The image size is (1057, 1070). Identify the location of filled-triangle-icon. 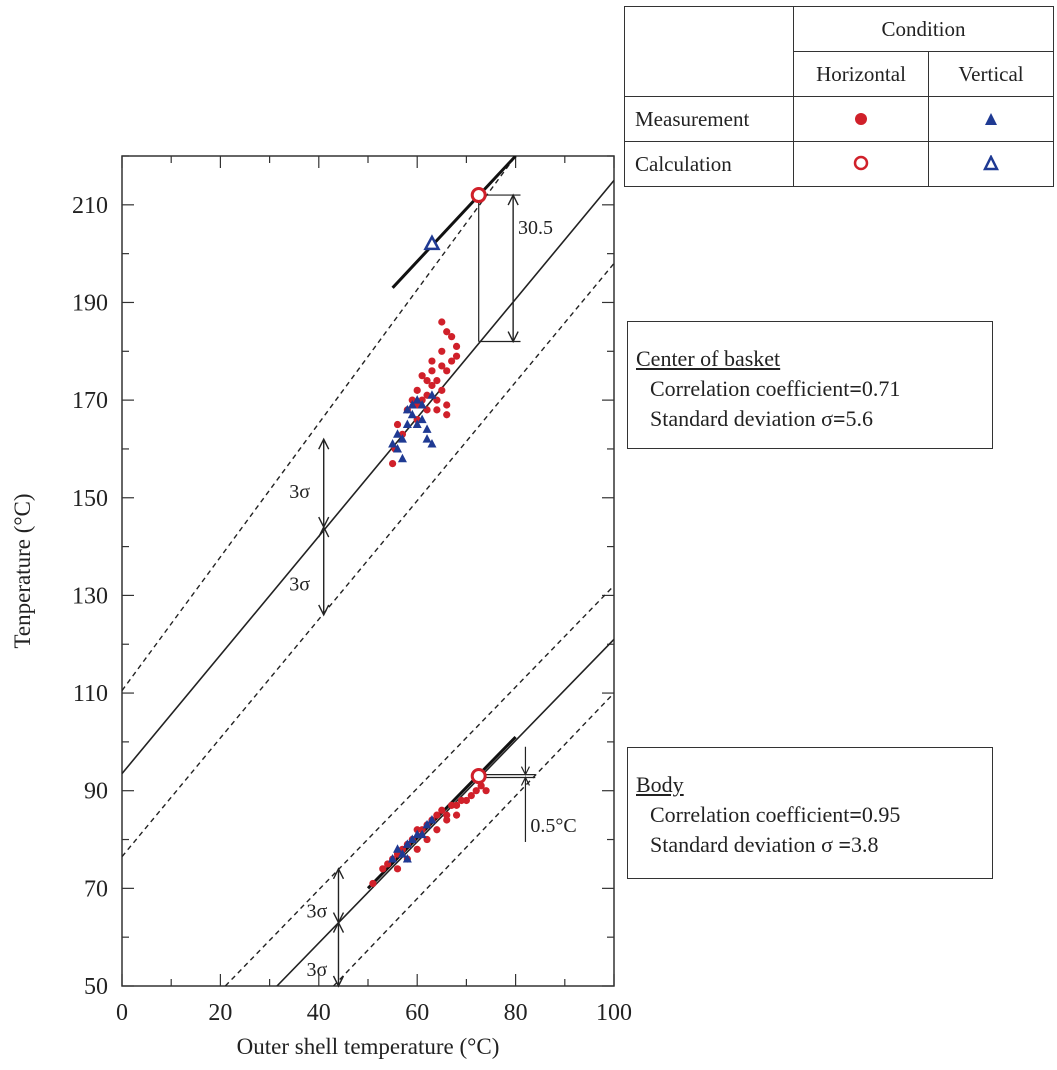
(991, 118).